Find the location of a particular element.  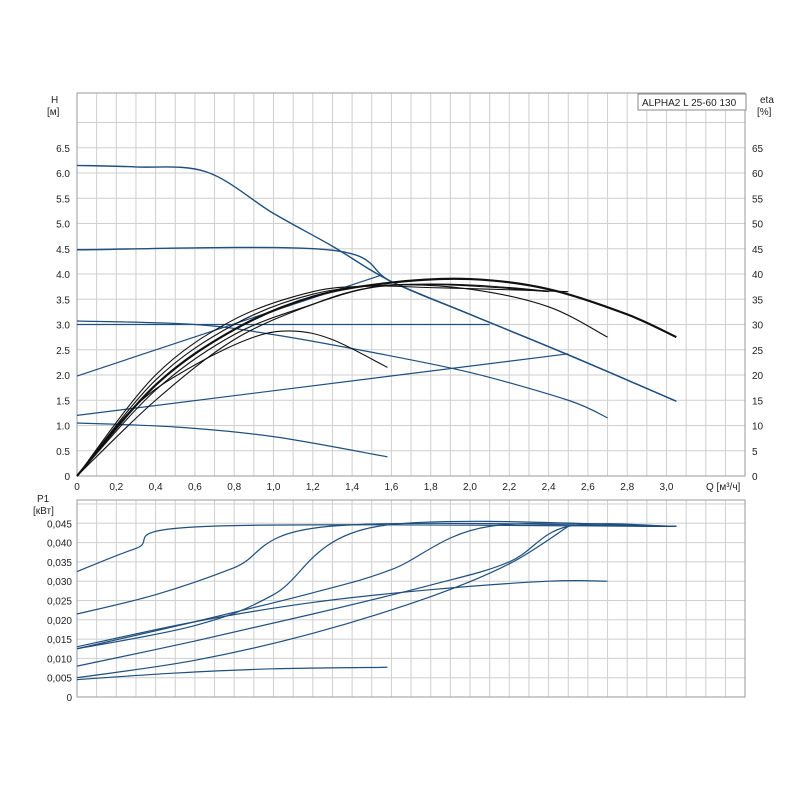

x-tick-label: 1,8 is located at coordinates (431, 487).